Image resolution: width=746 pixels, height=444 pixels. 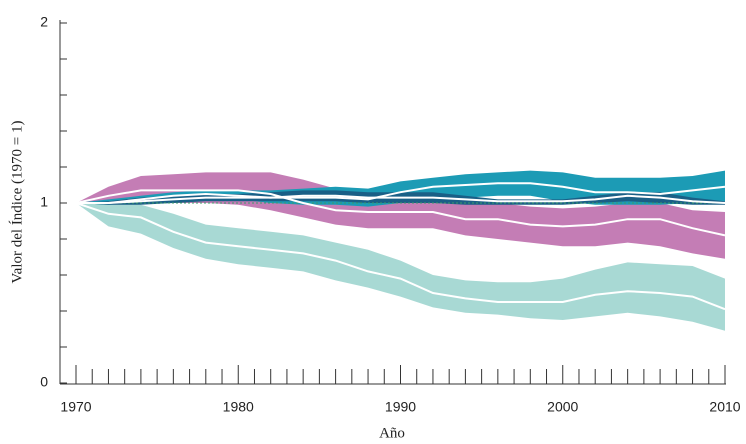 I want to click on x-tick-label: 1990, so click(x=400, y=407).